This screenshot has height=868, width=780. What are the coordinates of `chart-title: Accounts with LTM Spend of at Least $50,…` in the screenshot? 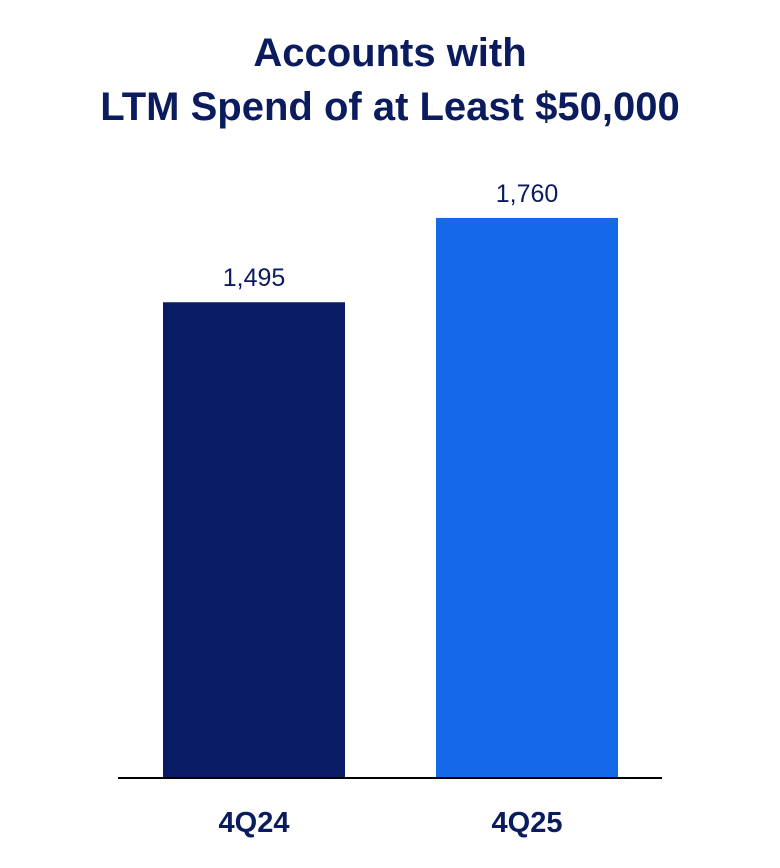 It's located at (390, 80).